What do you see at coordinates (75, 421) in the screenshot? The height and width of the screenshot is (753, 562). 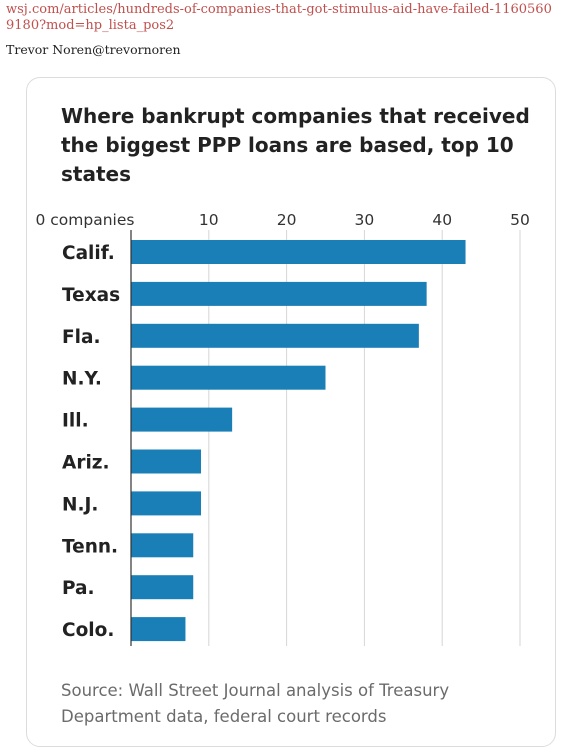 I see `category-label: Ill.` at bounding box center [75, 421].